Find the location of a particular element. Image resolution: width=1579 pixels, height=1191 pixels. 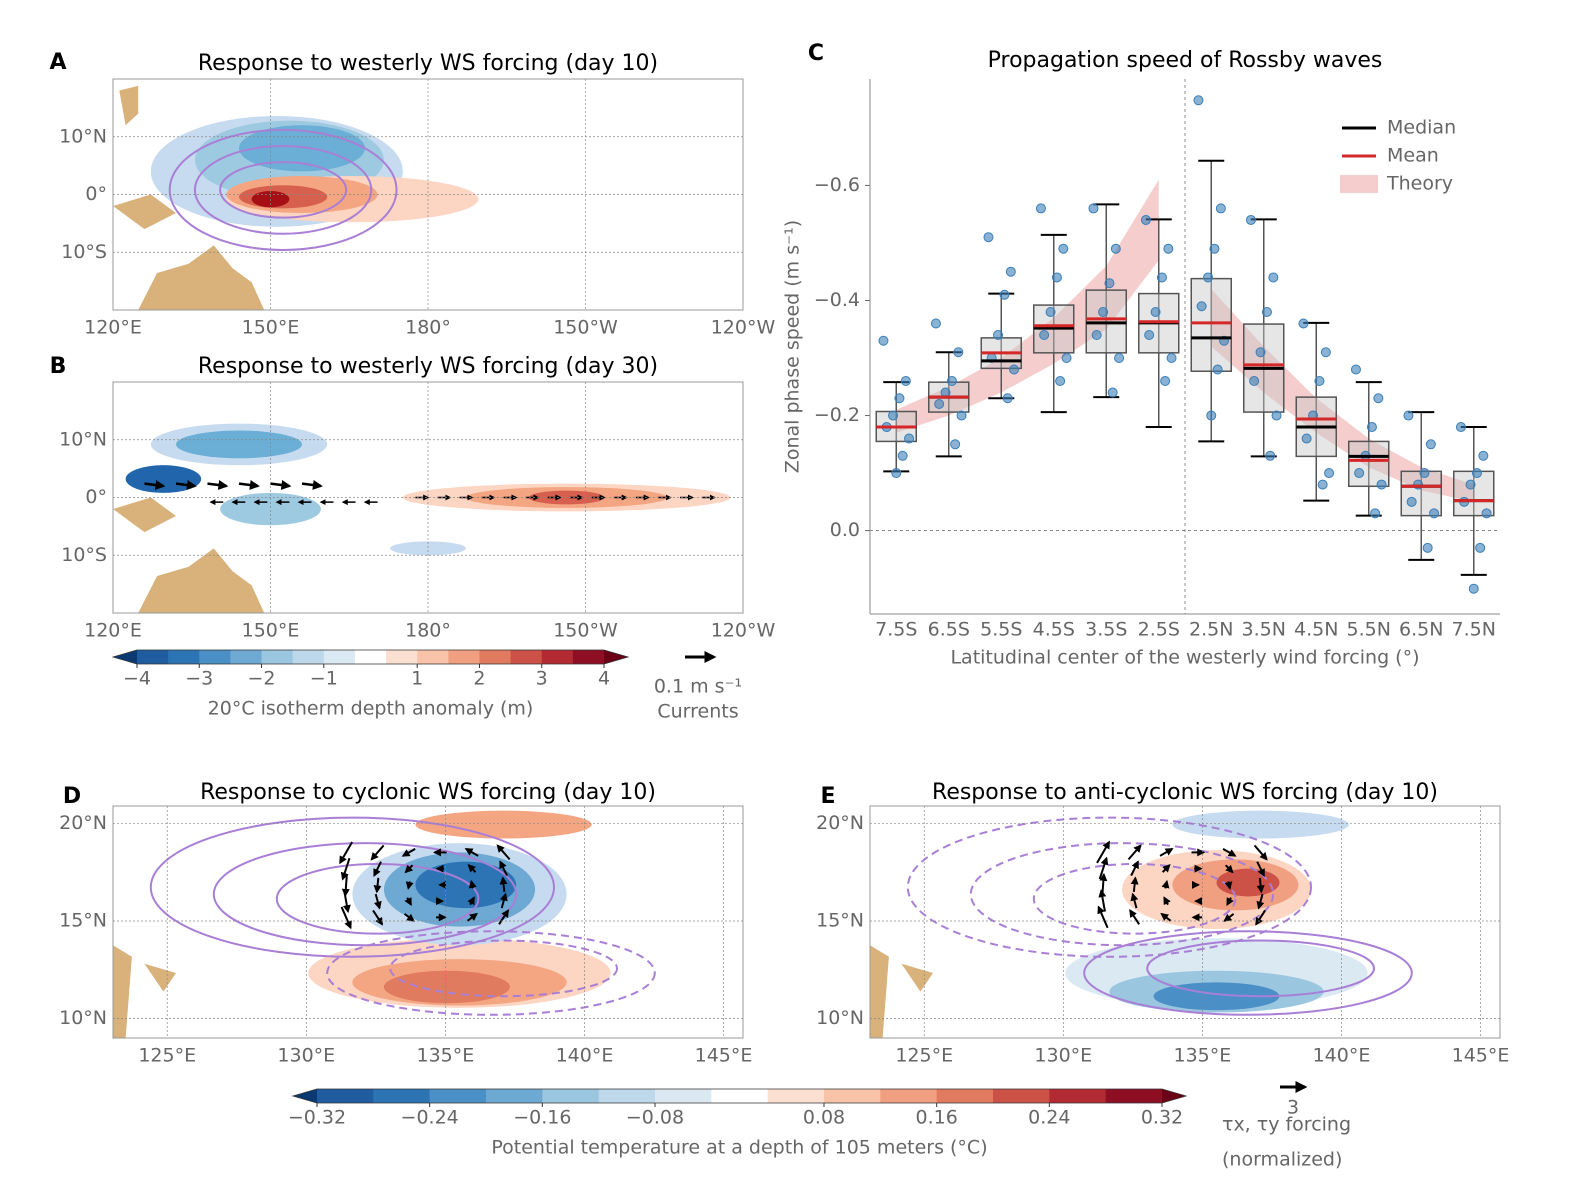

legend-label: Mean is located at coordinates (1413, 156).